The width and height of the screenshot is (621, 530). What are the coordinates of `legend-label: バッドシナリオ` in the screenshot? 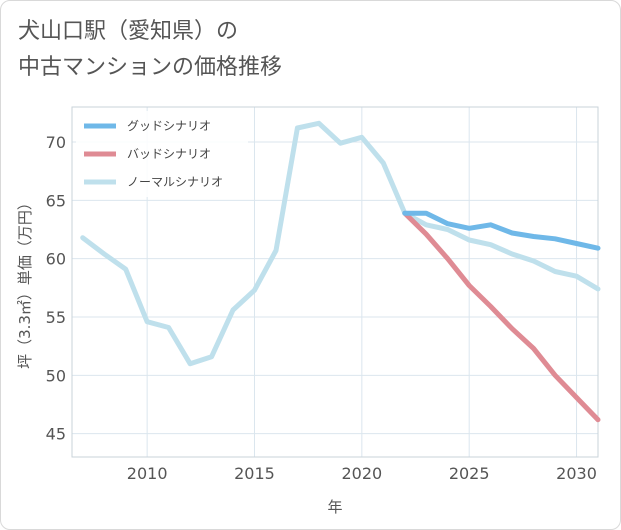 It's located at (169, 154).